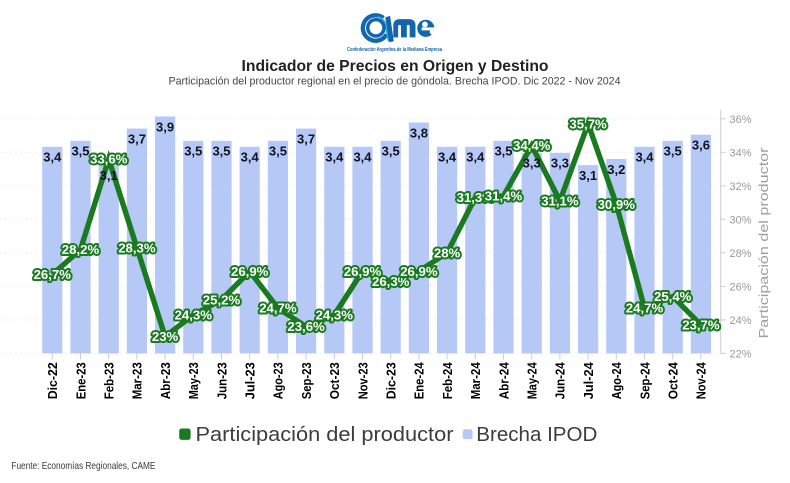 The image size is (790, 483). What do you see at coordinates (741, 287) in the screenshot?
I see `svg-text: 26%` at bounding box center [741, 287].